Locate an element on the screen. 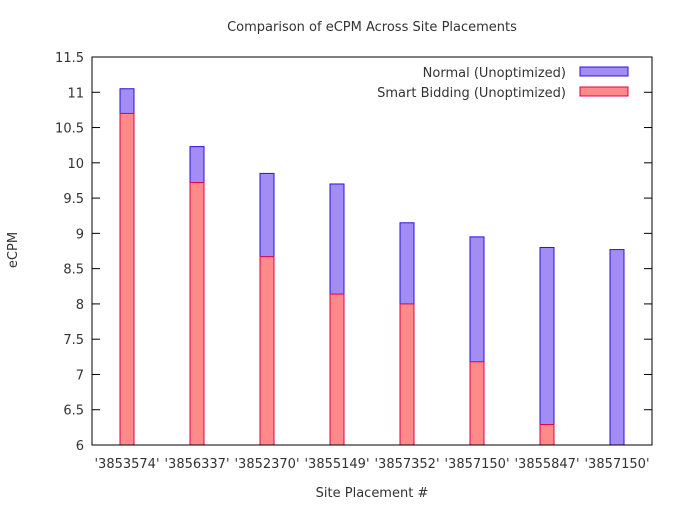 This screenshot has height=508, width=681. legend-swatch-smart-bidding is located at coordinates (604, 91).